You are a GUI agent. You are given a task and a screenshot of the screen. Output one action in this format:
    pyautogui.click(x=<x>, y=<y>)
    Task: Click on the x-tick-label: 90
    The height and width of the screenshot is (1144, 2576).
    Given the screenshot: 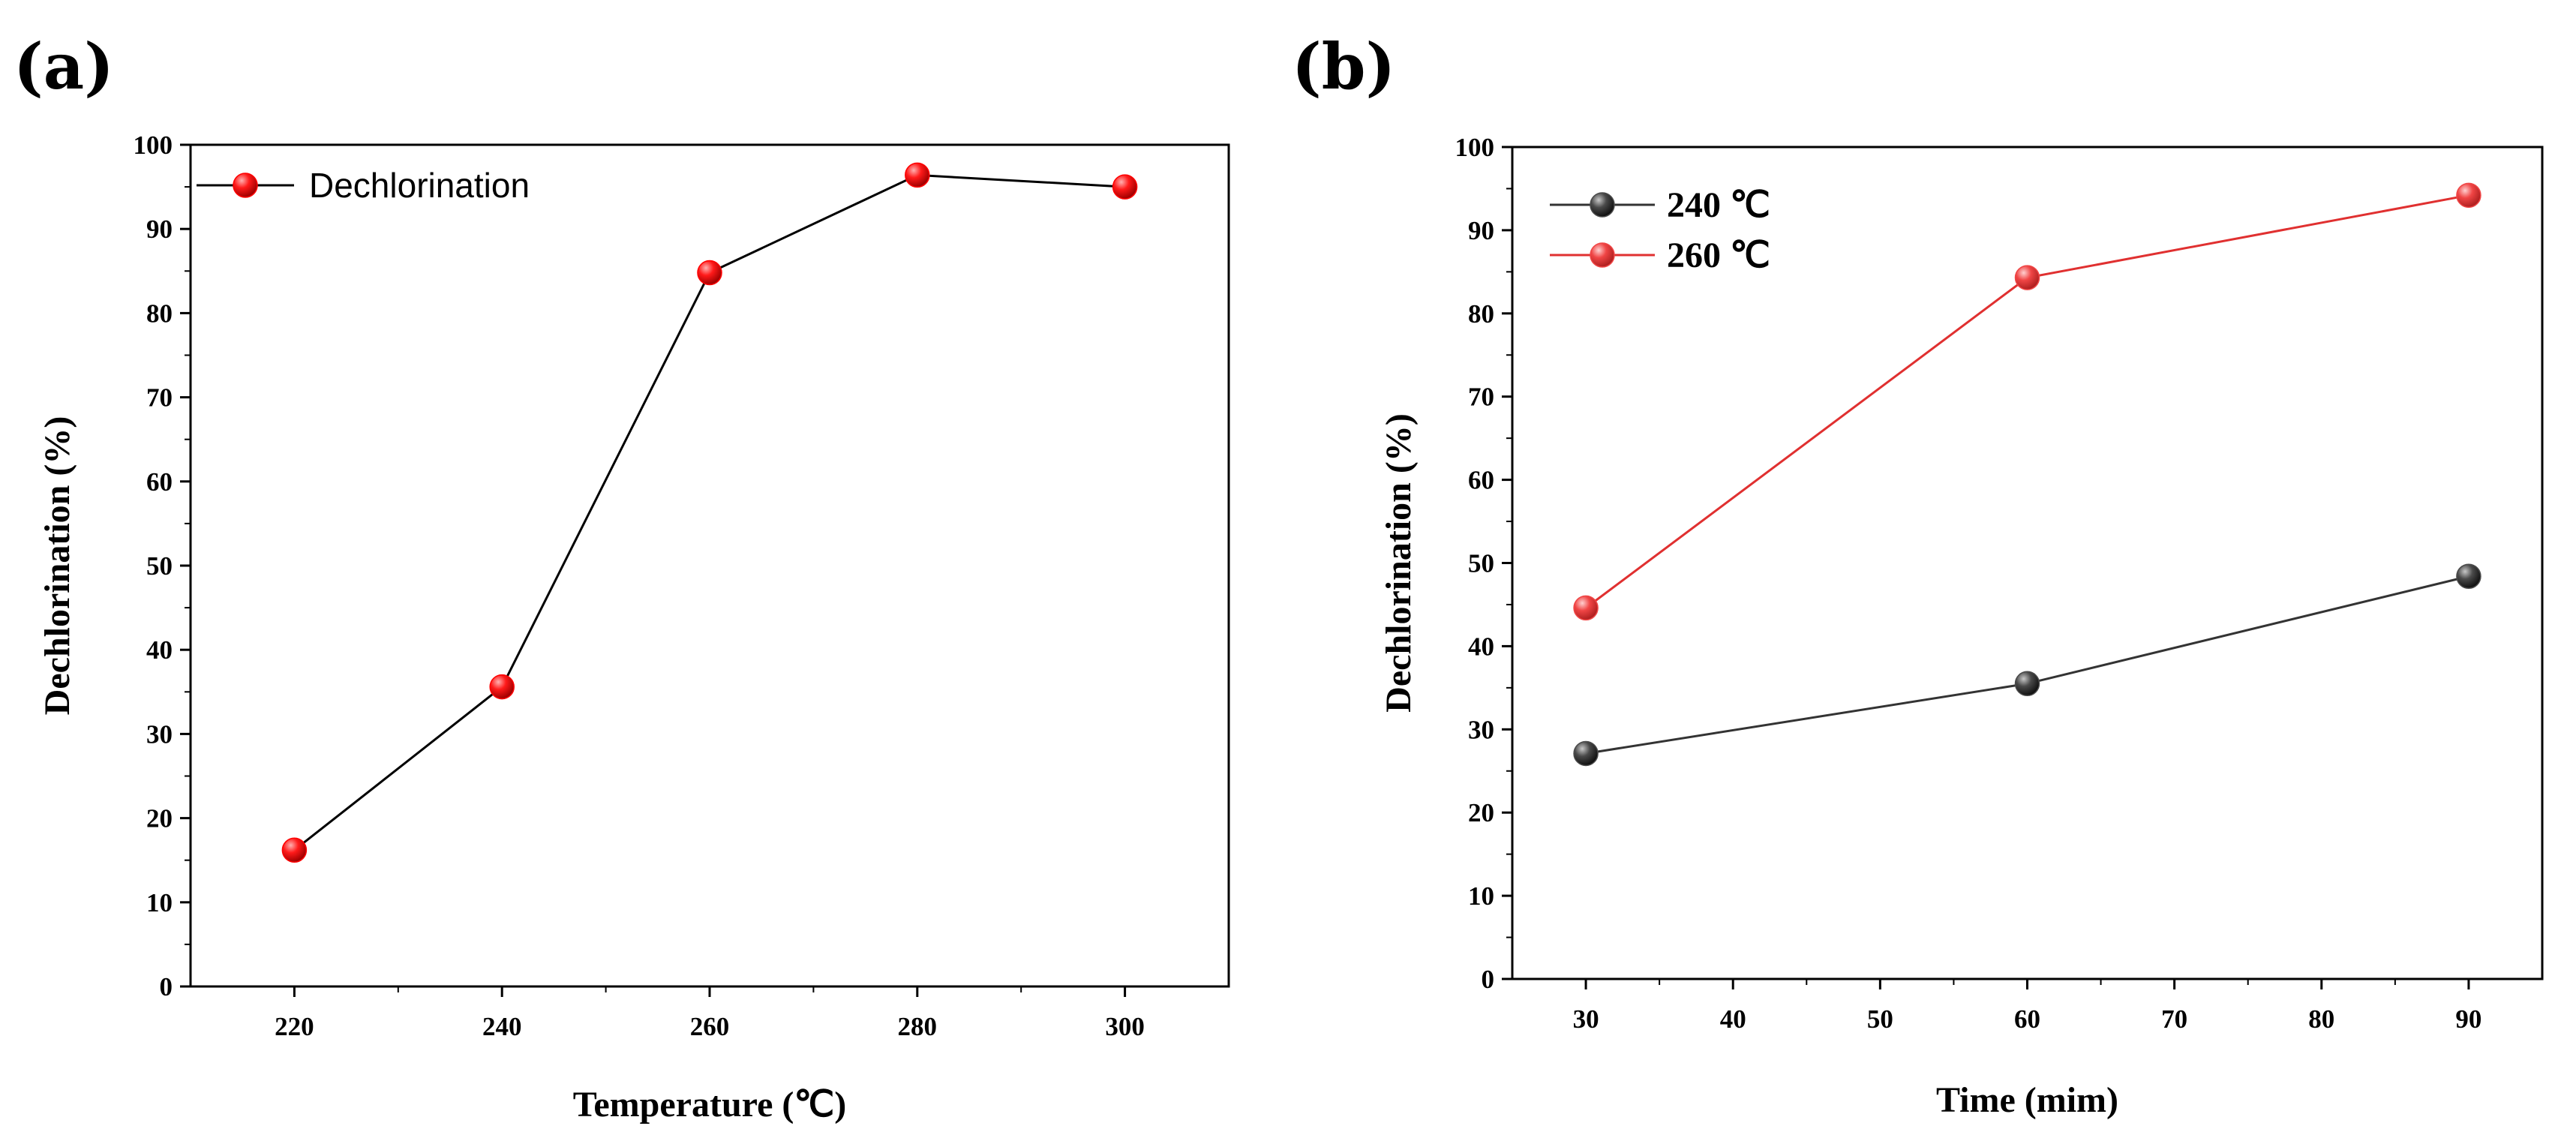 What is the action you would take?
    pyautogui.click(x=2468, y=1019)
    